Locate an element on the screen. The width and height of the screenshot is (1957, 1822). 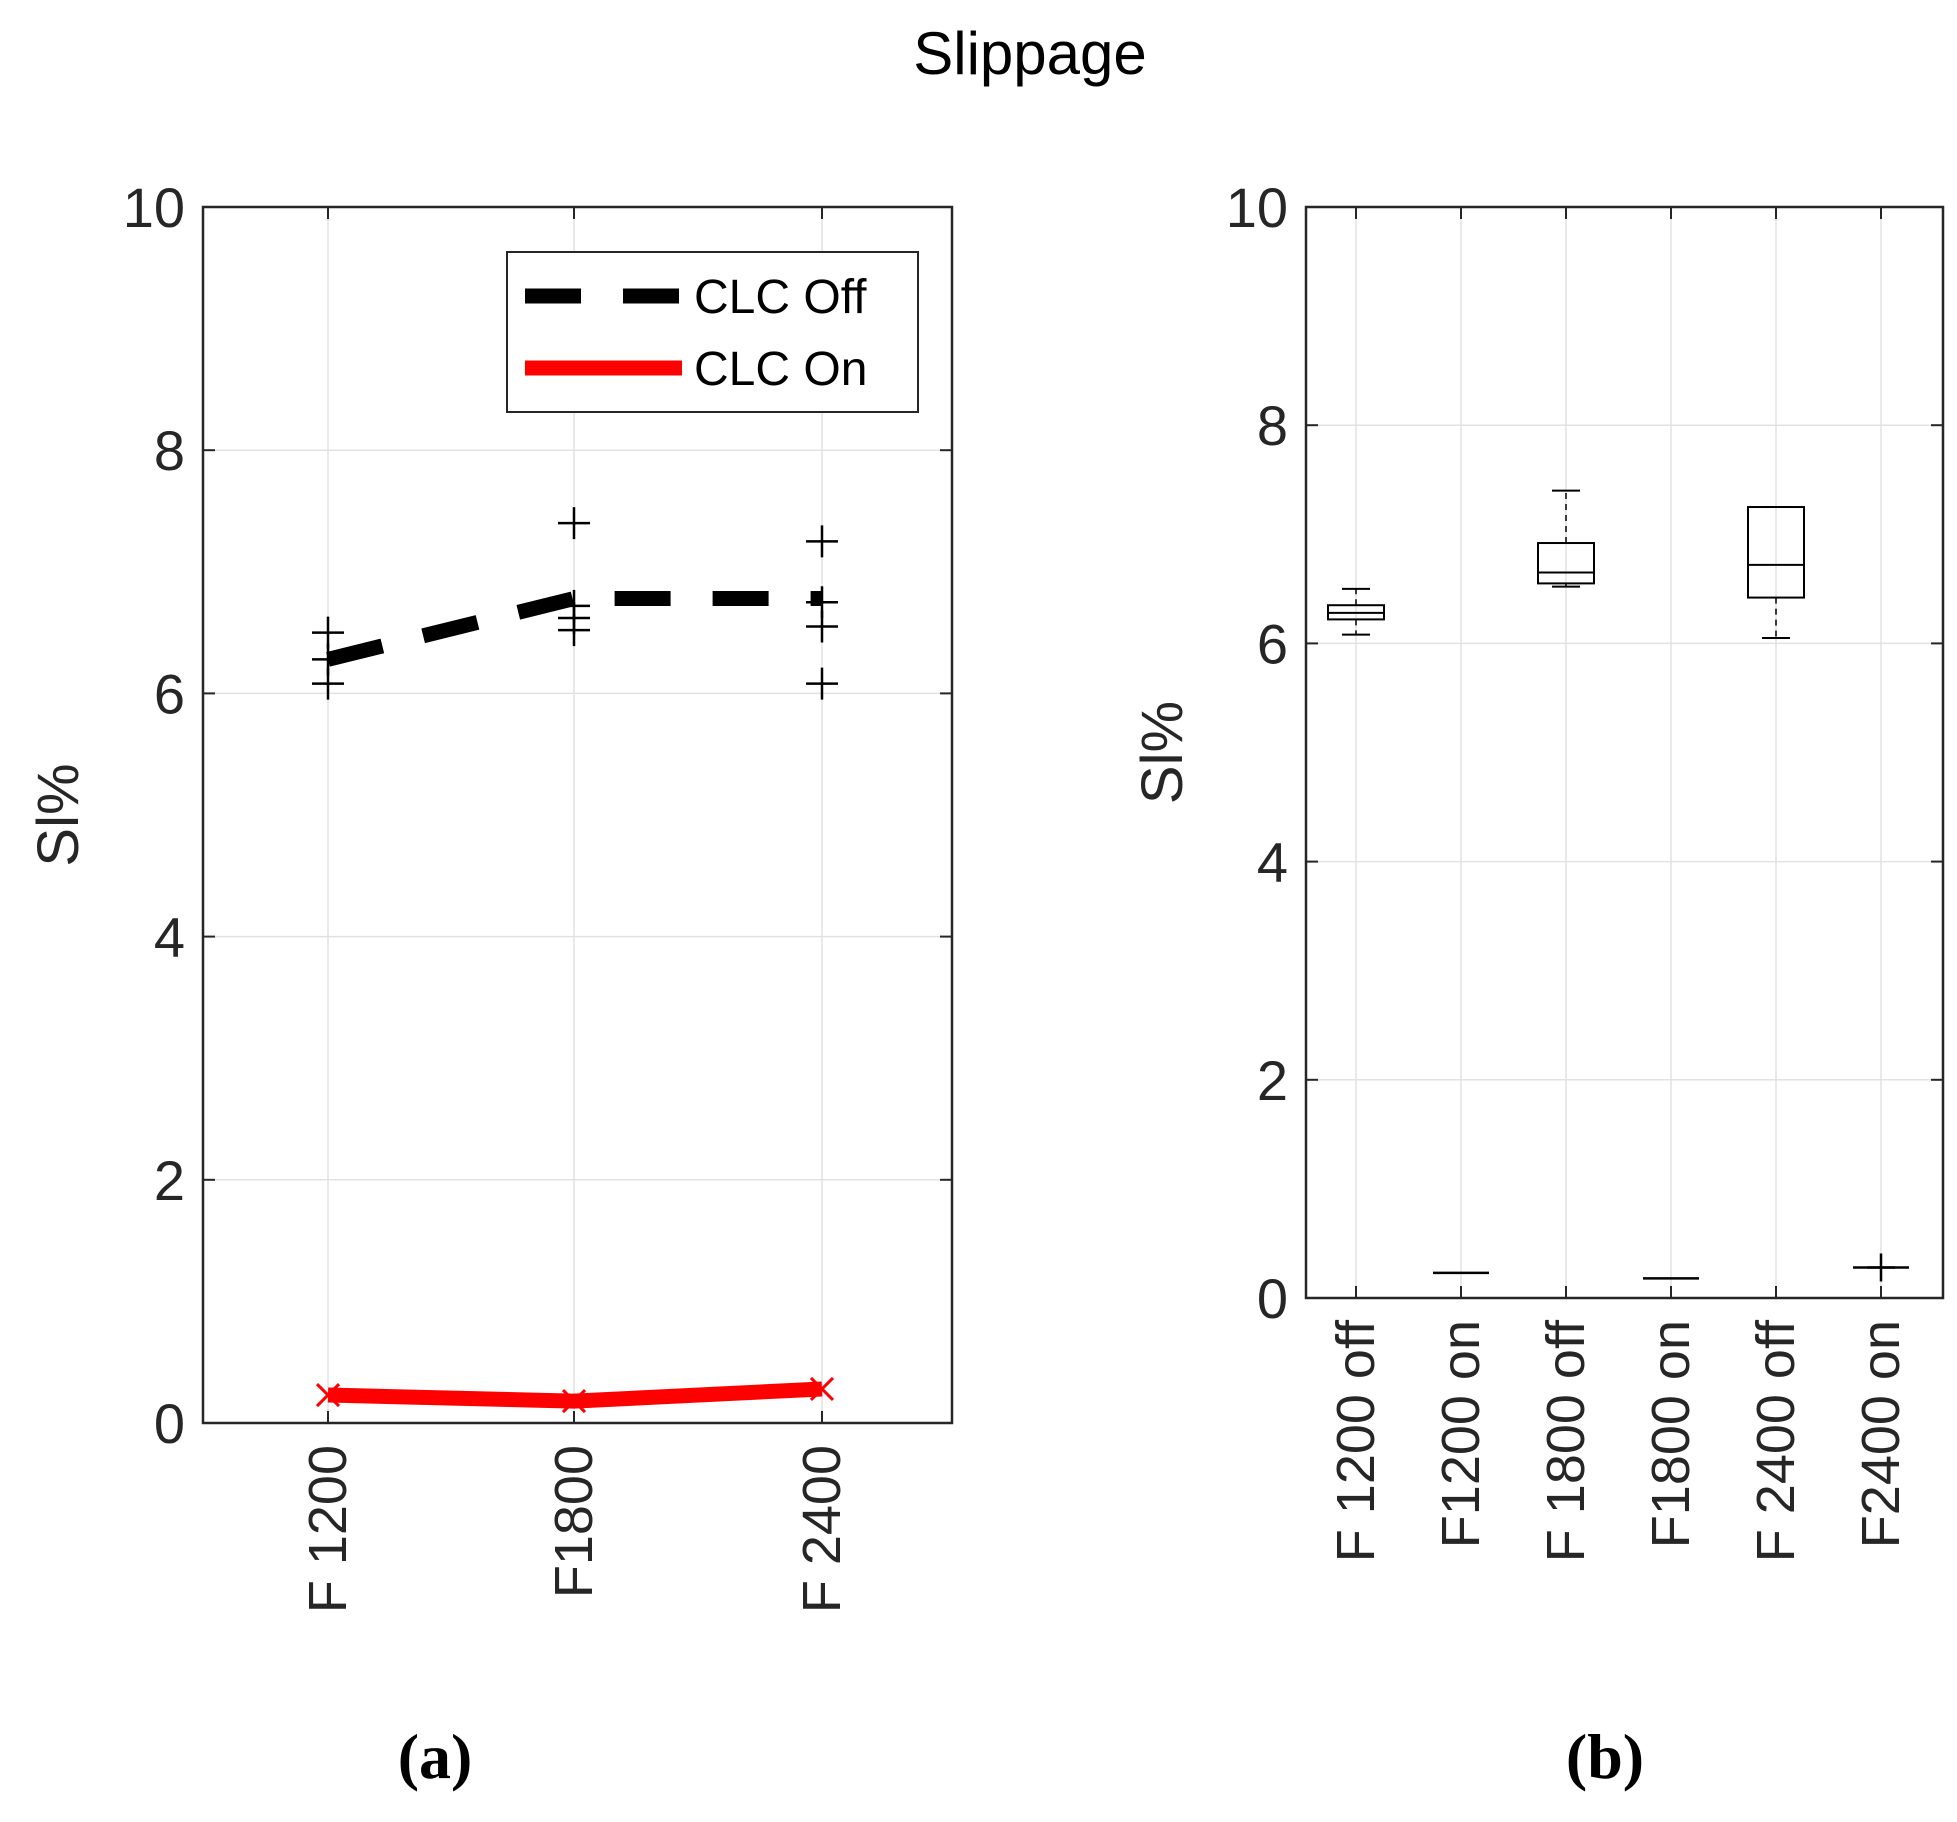
x-tick-label: F 1800 off is located at coordinates (1566, 1440).